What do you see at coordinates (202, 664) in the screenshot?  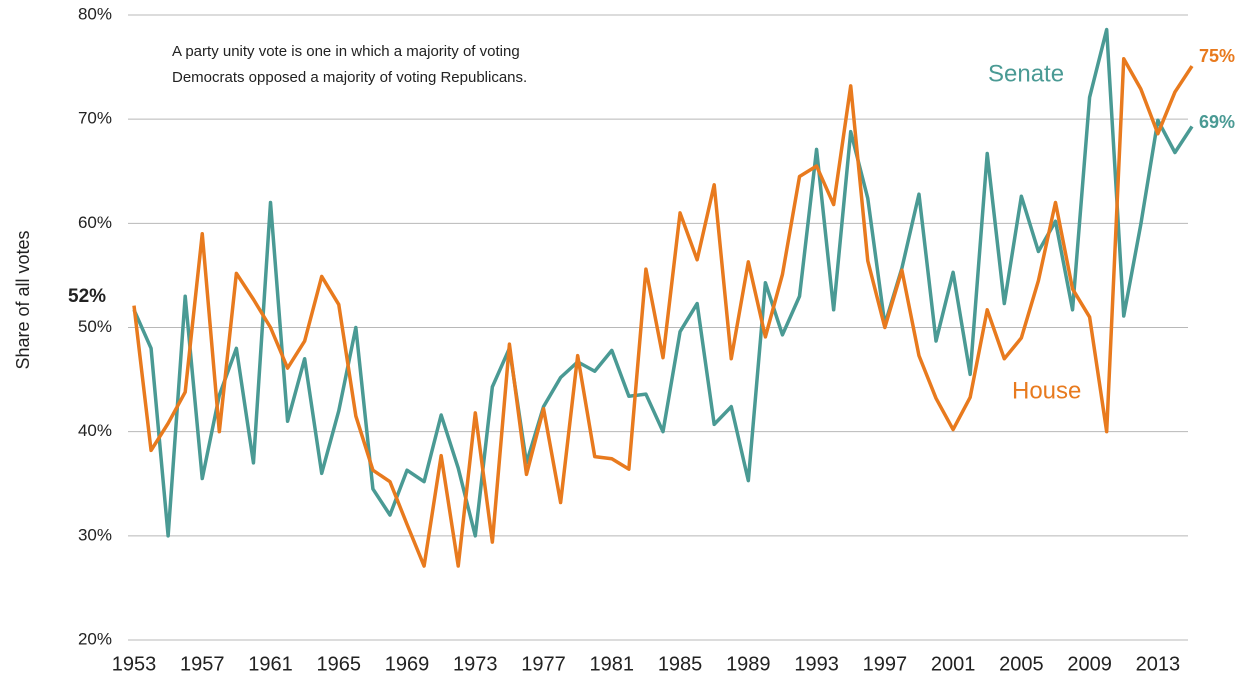 I see `x-tick-label: 1957` at bounding box center [202, 664].